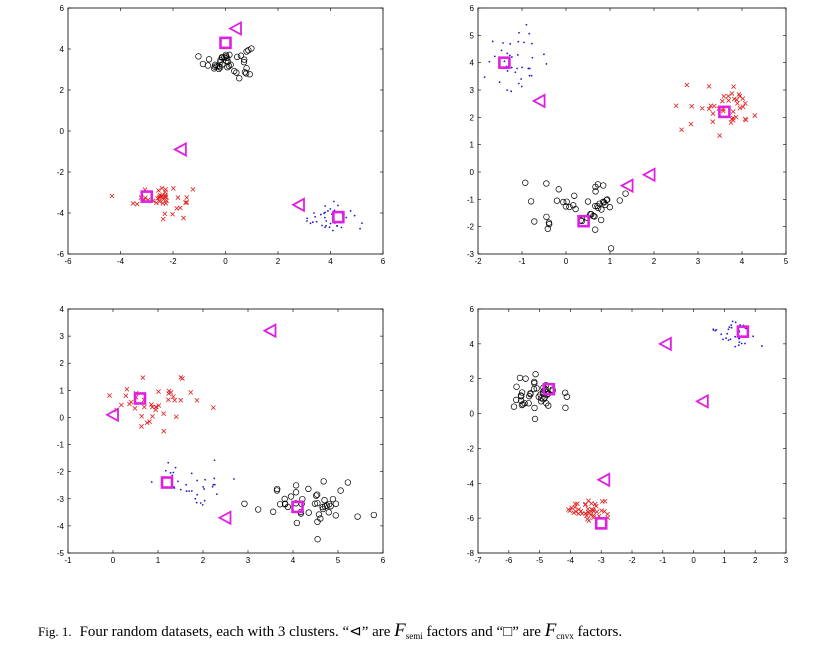  What do you see at coordinates (471, 483) in the screenshot?
I see `y-tick-label: -4` at bounding box center [471, 483].